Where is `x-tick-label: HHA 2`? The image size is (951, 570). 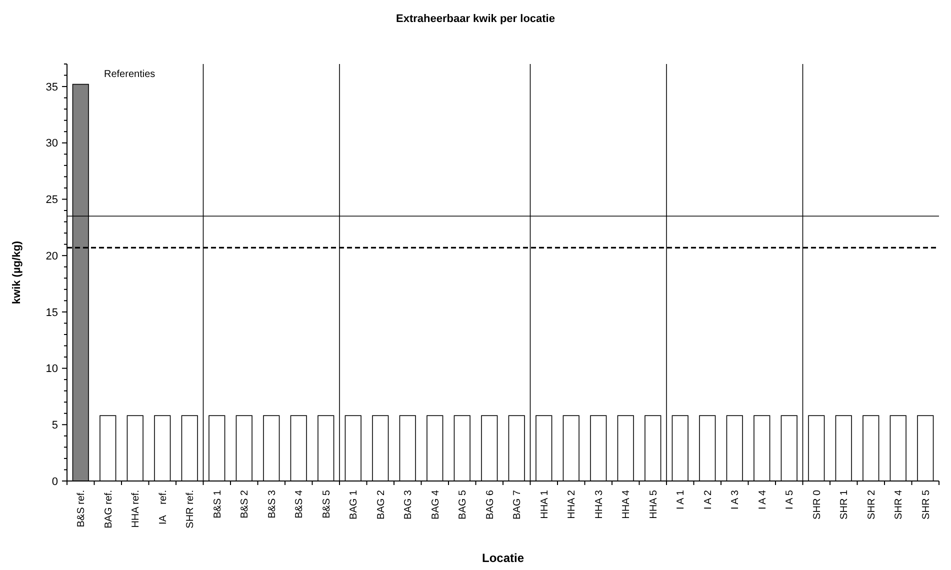 x-tick-label: HHA 2 is located at coordinates (572, 504).